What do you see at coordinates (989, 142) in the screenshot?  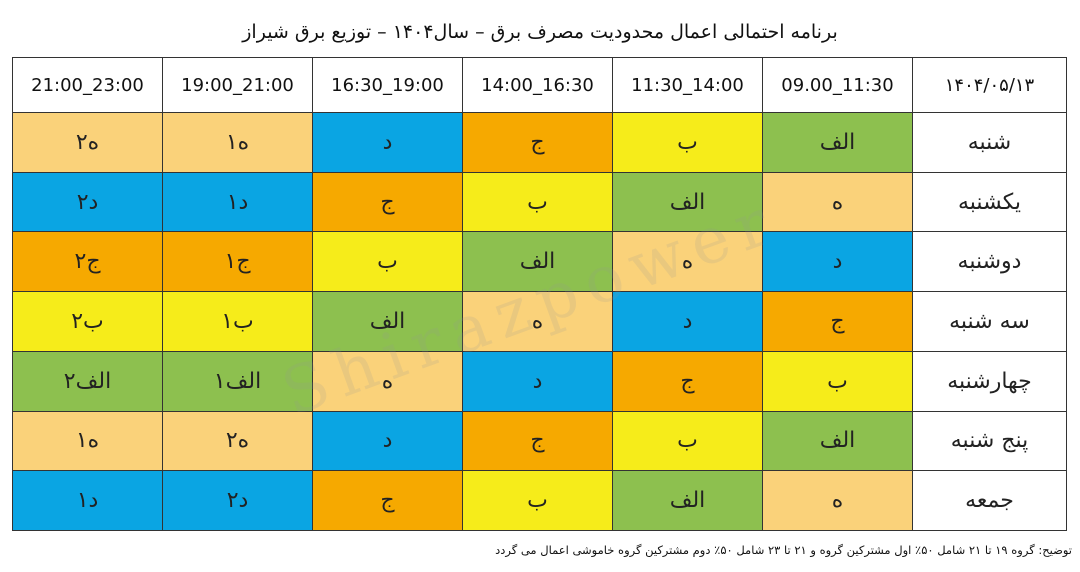 I see `day-label: شنبه` at bounding box center [989, 142].